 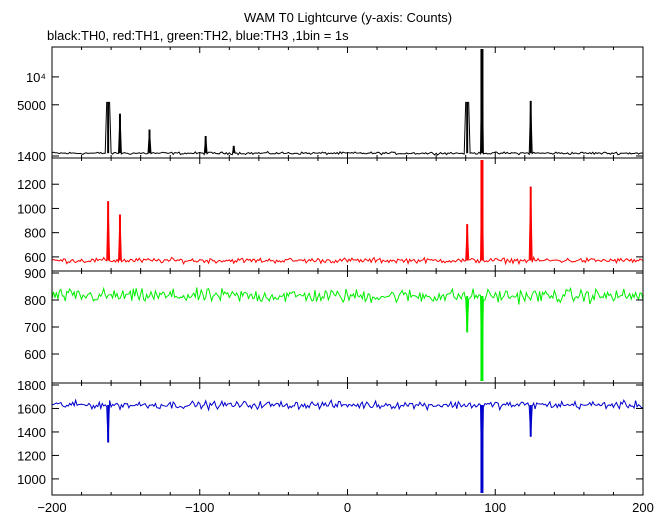 What do you see at coordinates (31, 385) in the screenshot?
I see `y-tick-label: 1800` at bounding box center [31, 385].